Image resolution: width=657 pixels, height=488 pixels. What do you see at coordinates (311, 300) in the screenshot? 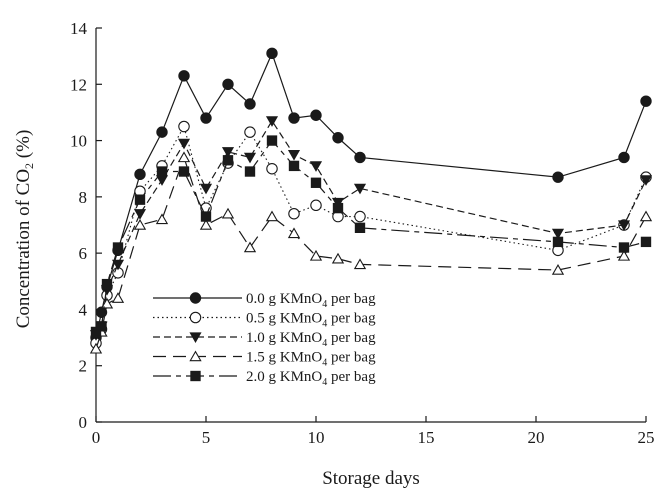
I see `legend-label: 0.0 g KMnO4 per bag` at bounding box center [311, 300].